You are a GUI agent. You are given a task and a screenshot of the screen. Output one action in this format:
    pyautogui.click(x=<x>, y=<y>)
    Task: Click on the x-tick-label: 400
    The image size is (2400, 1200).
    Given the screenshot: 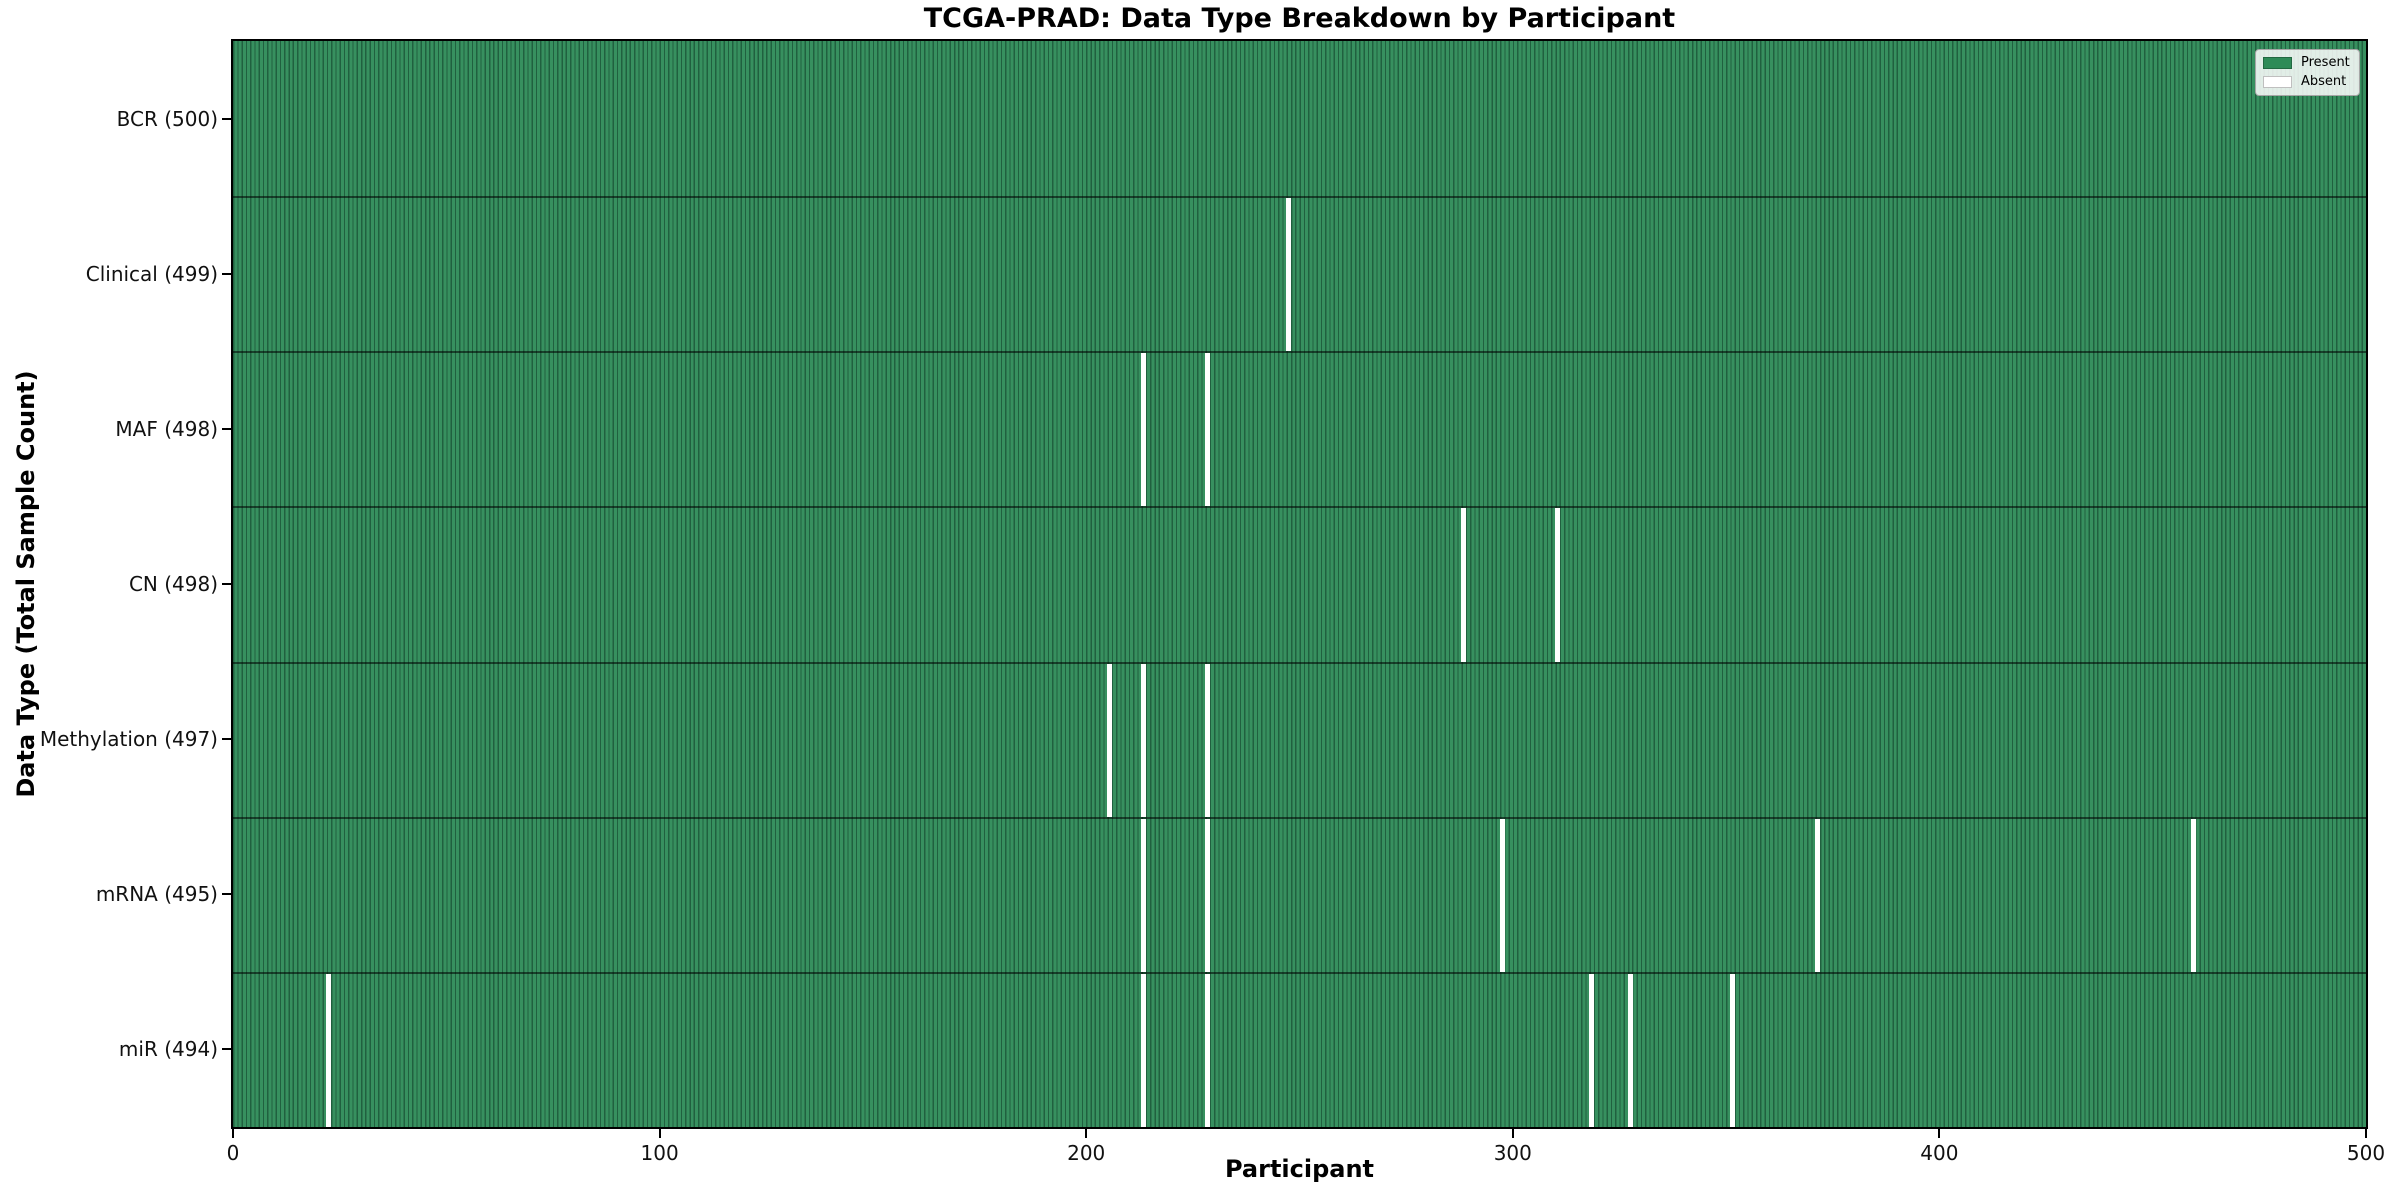 What is the action you would take?
    pyautogui.click(x=1939, y=1153)
    